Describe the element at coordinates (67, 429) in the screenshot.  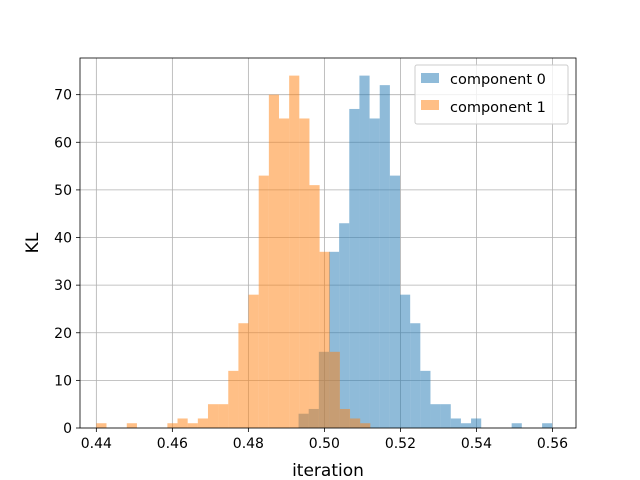
I see `y-tick-label: 0` at that location.